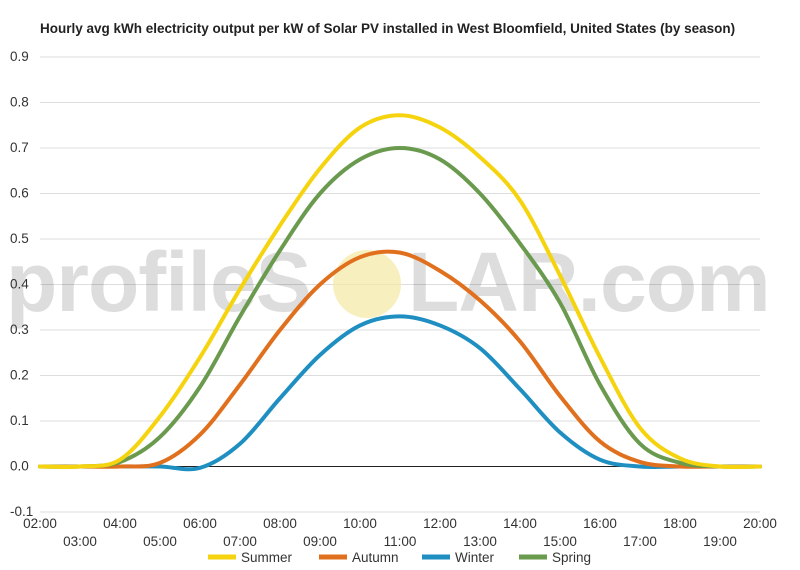  I want to click on x-tick-label: 10:00, so click(360, 523).